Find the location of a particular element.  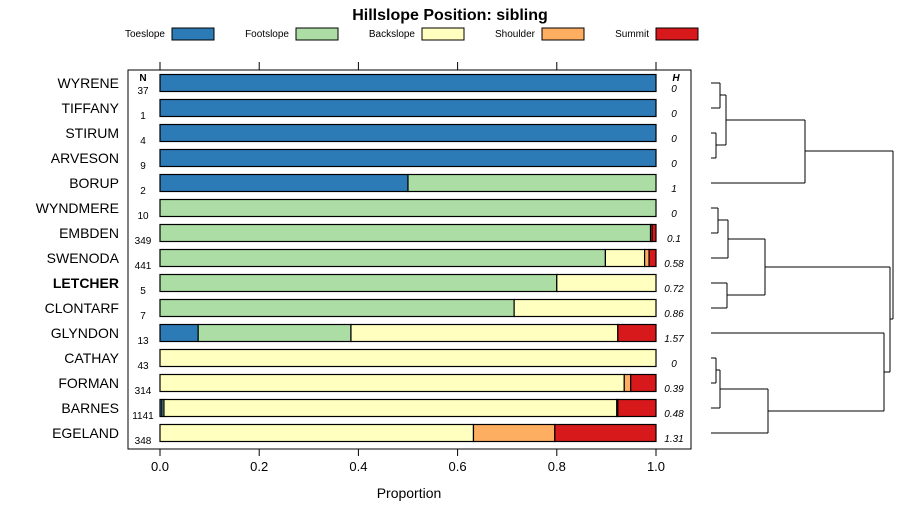

row-letcher: LETCHER 5 0.72 is located at coordinates (368, 285).